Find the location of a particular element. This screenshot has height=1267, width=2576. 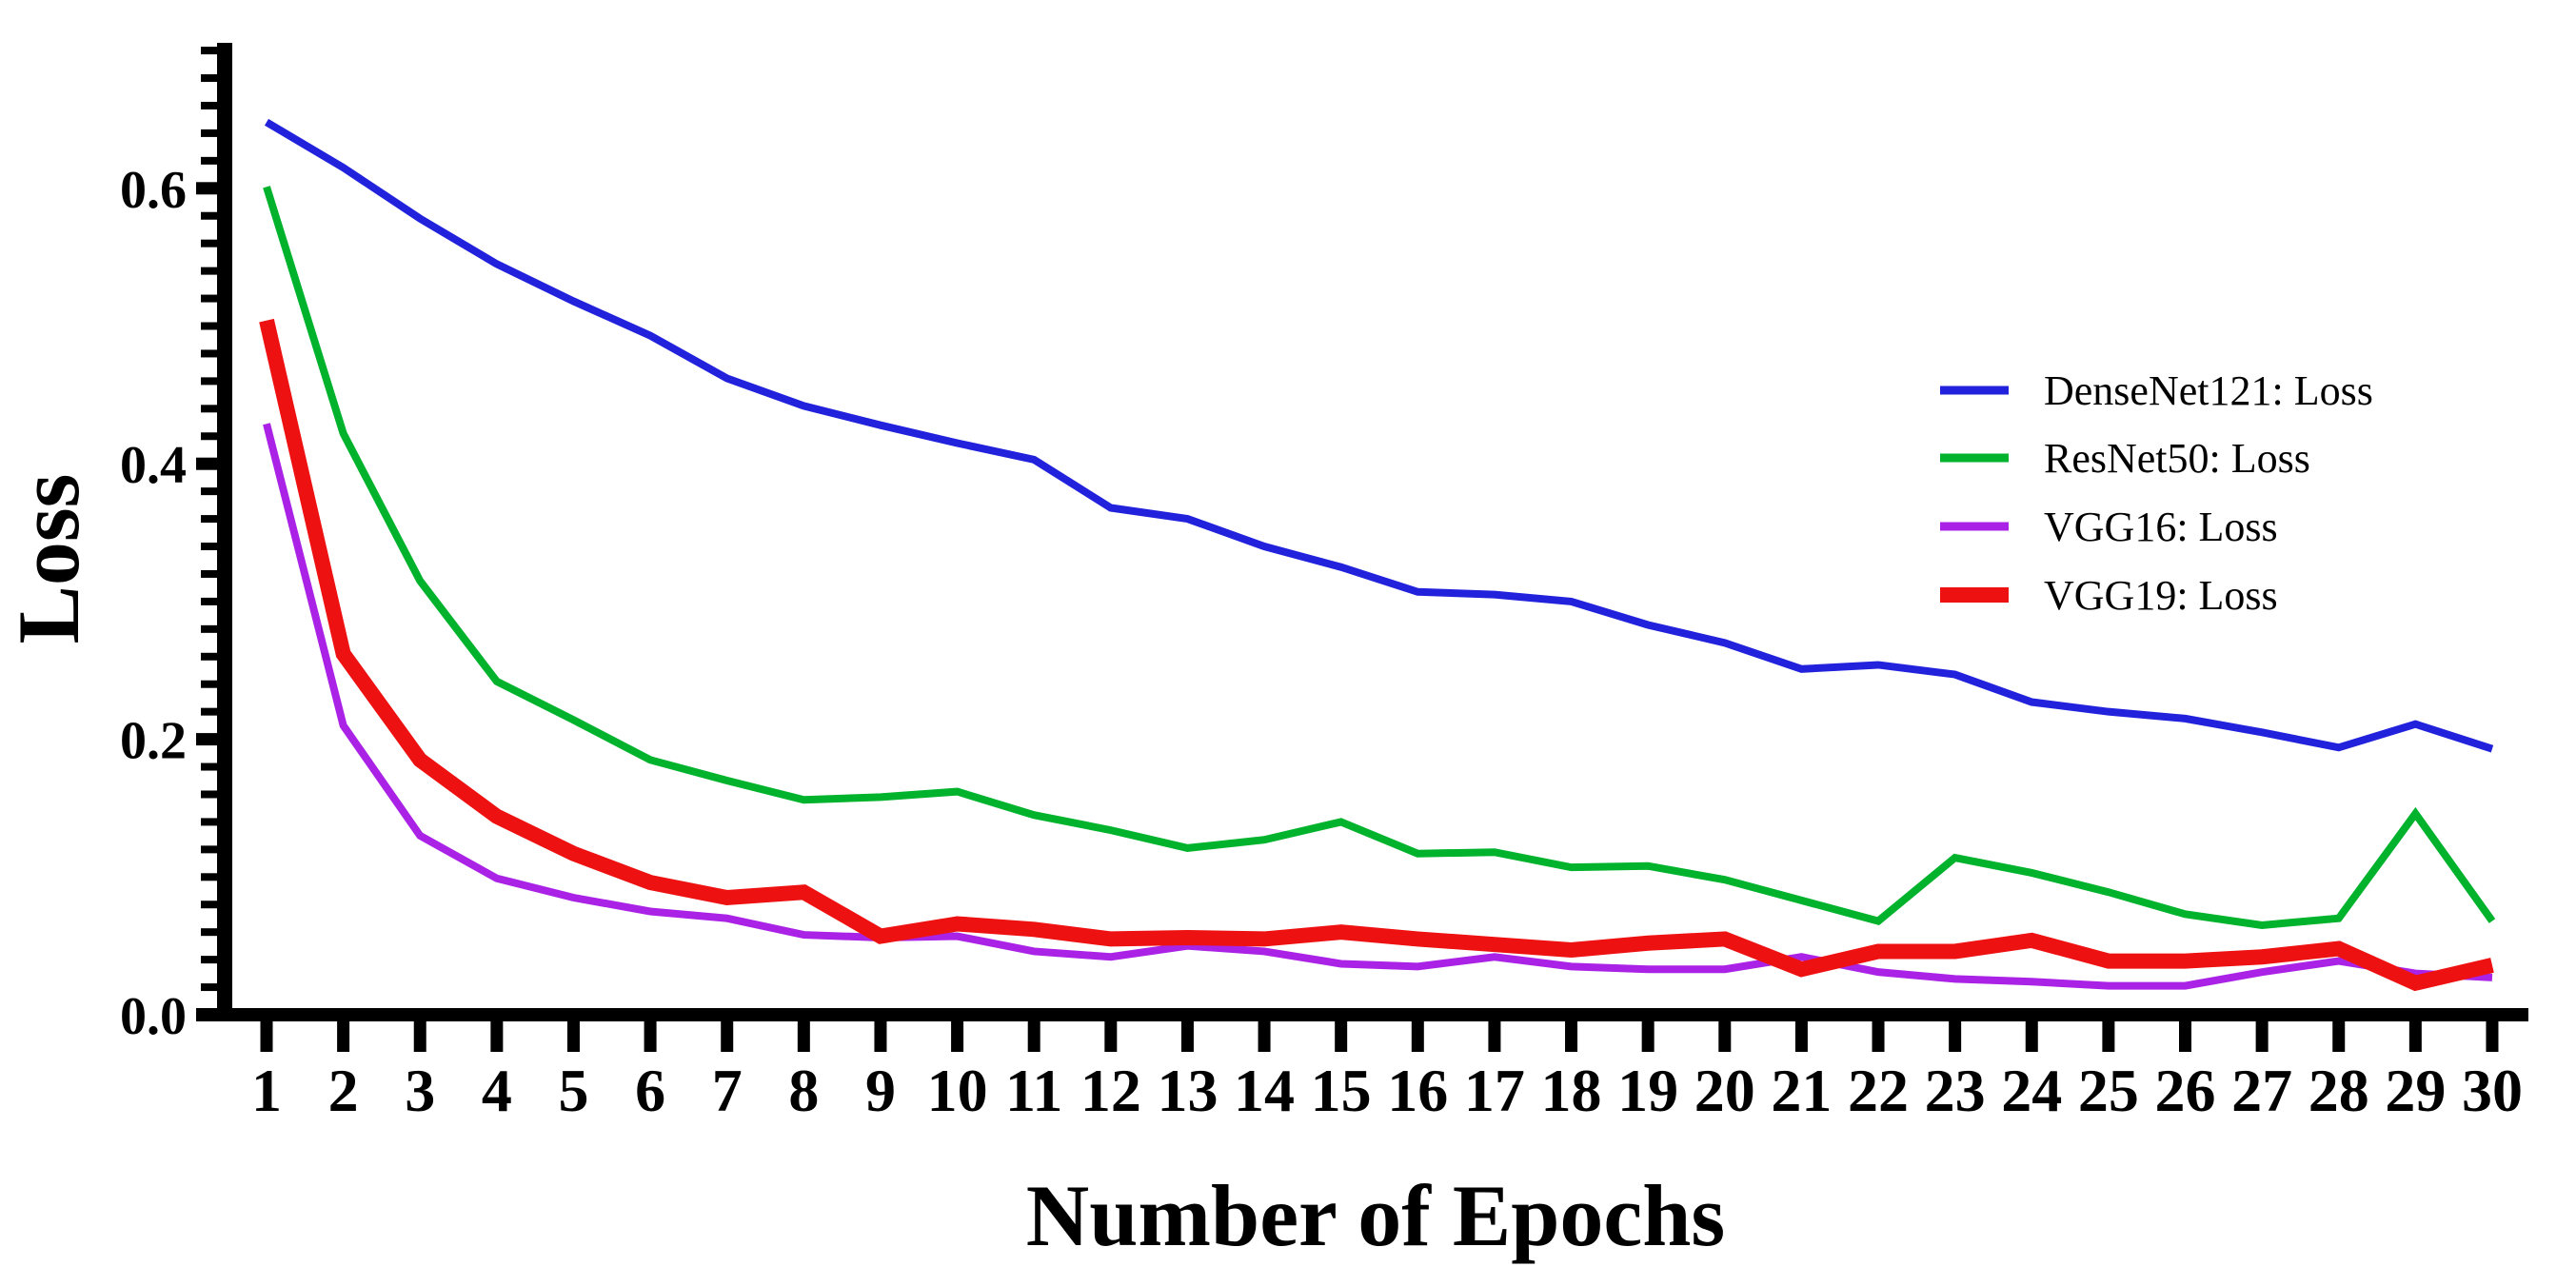

x-tick-label: 28 is located at coordinates (2338, 1090).